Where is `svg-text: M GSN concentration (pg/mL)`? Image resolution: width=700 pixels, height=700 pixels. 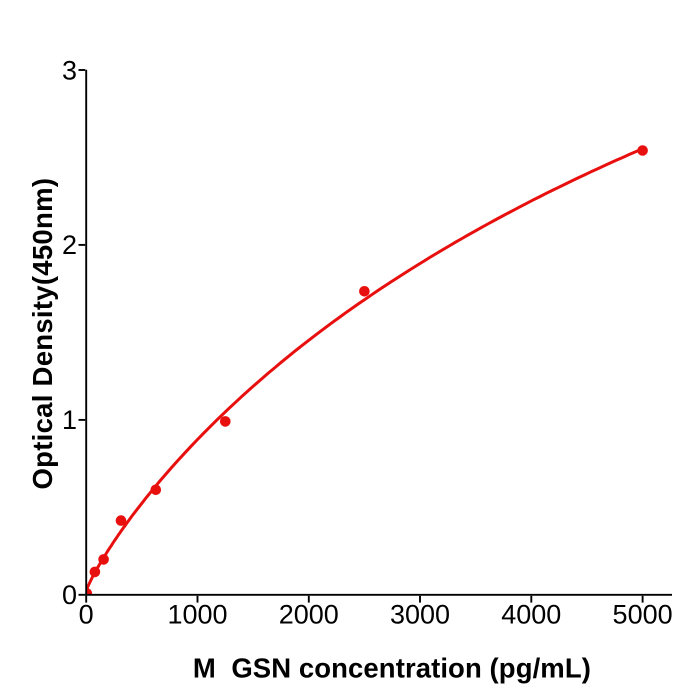 svg-text: M GSN concentration (pg/mL) is located at coordinates (392, 668).